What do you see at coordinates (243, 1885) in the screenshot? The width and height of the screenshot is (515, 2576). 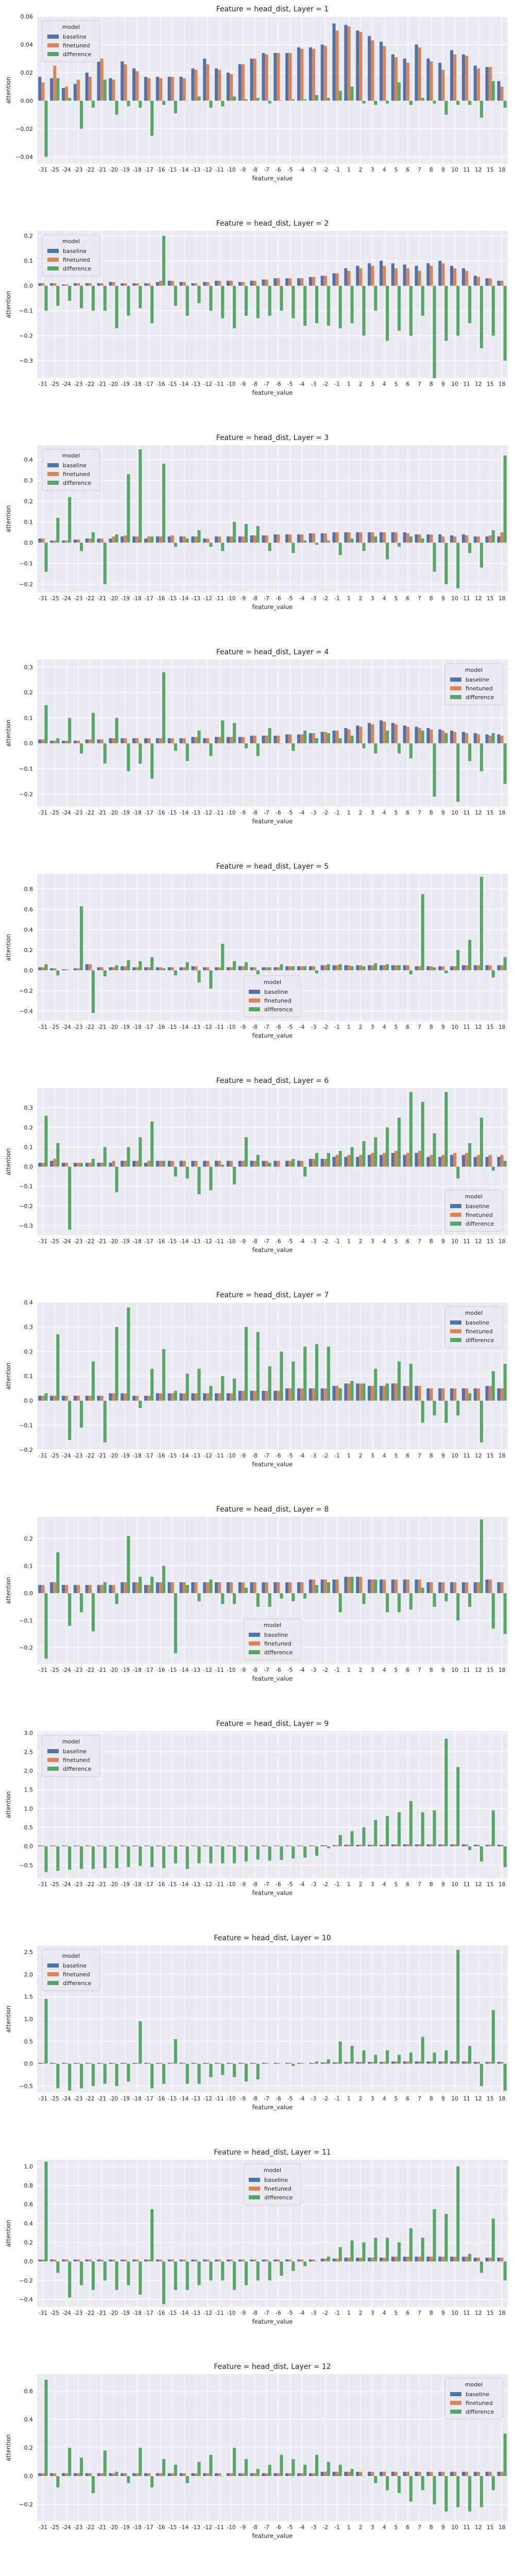 I see `x-tick-label: -9` at bounding box center [243, 1885].